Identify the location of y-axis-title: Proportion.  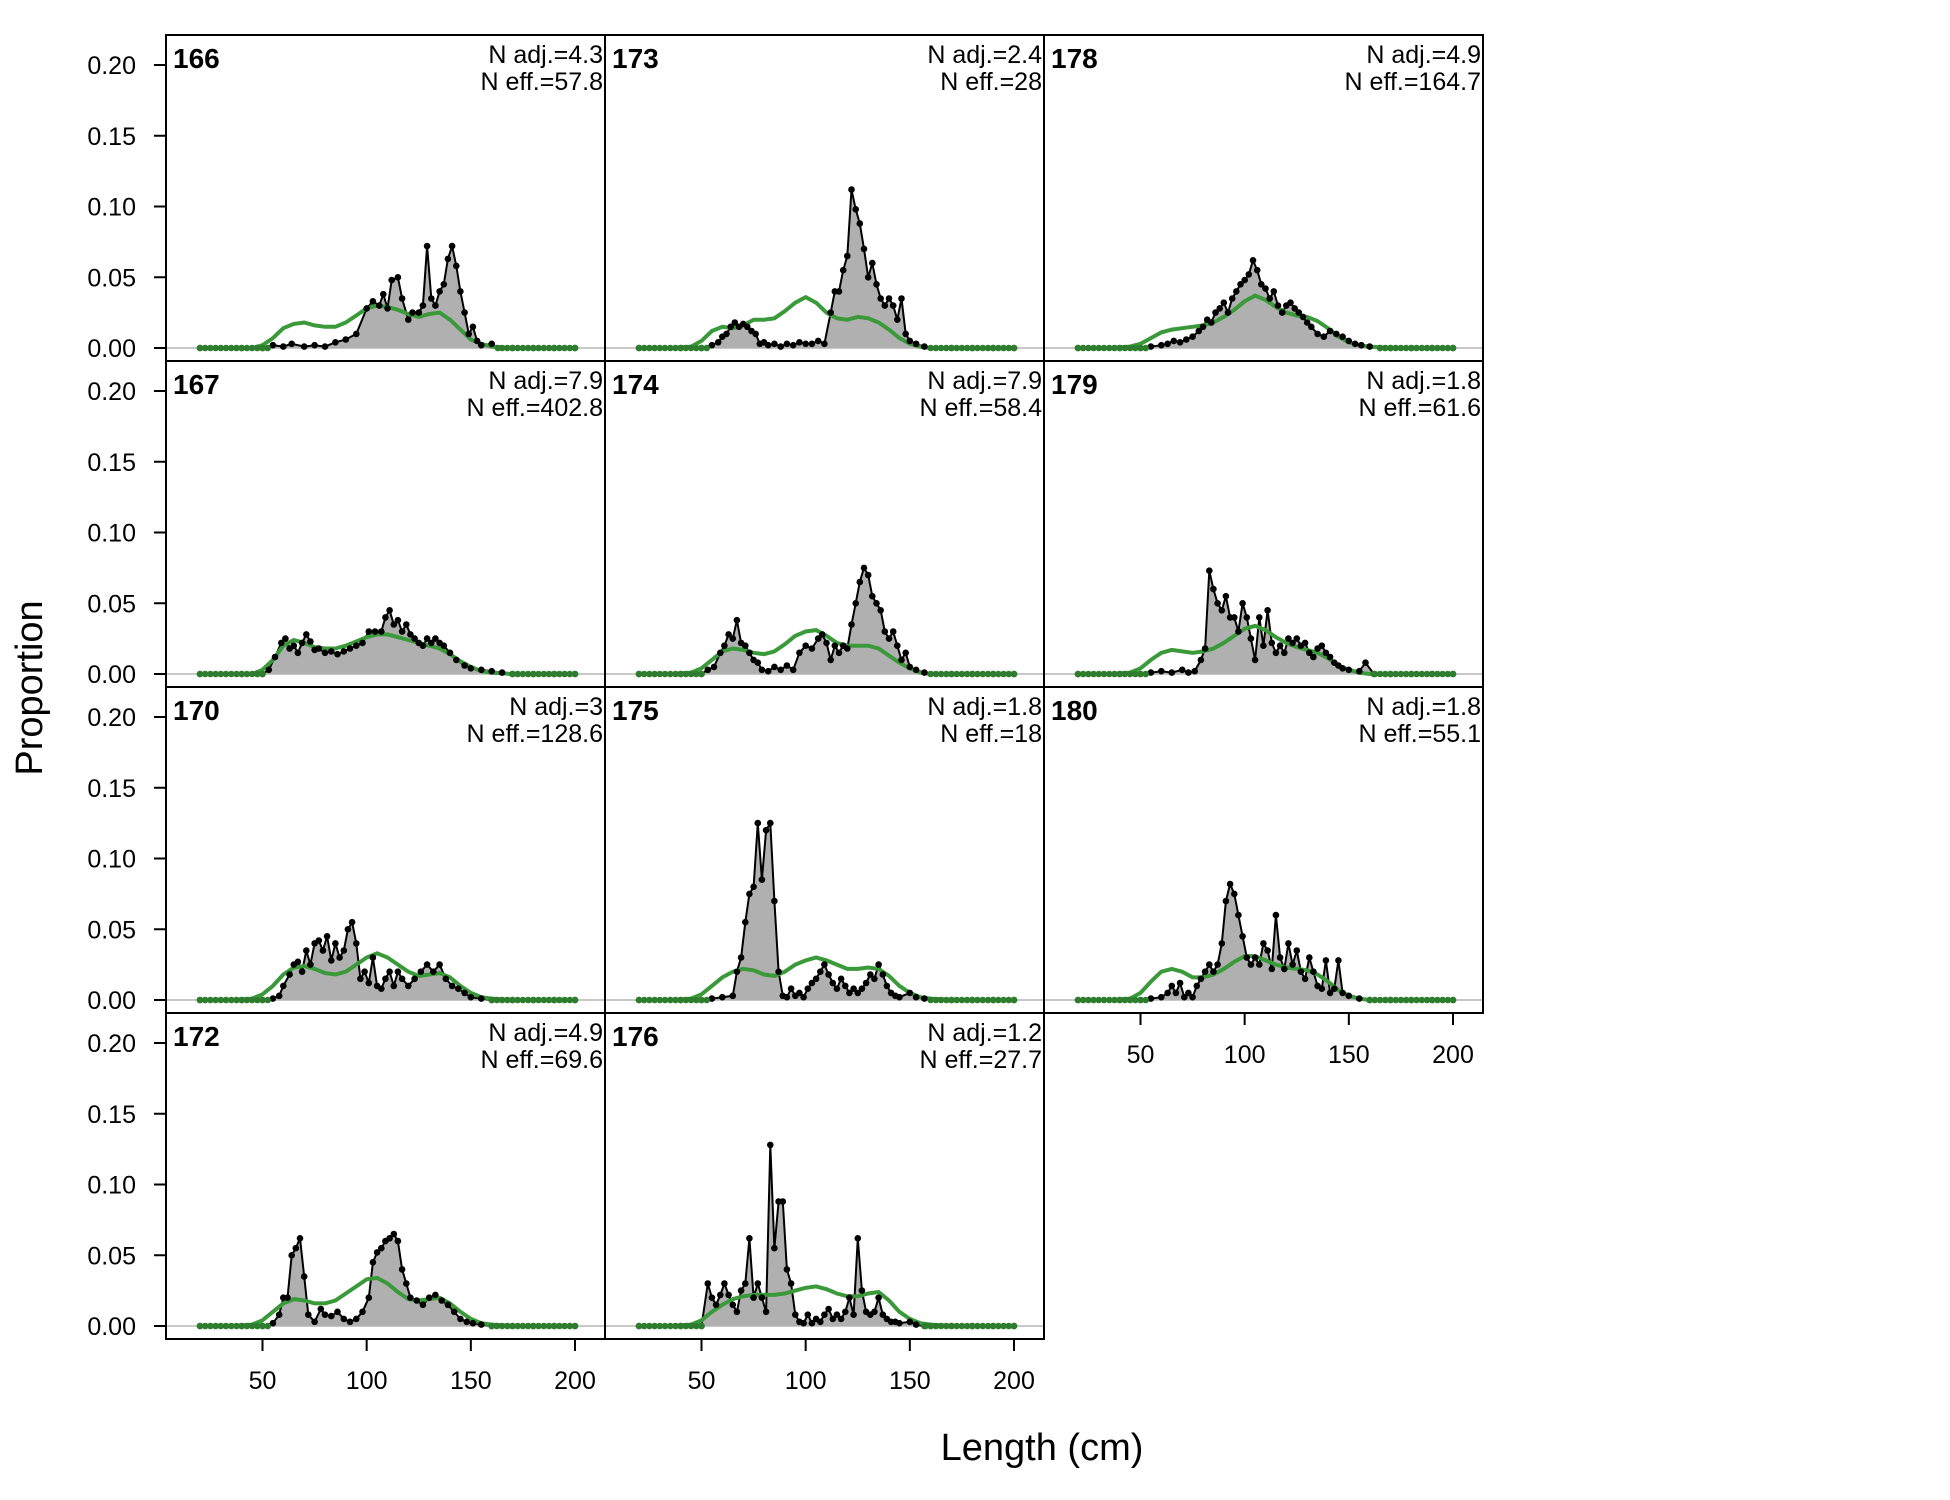
(30, 687).